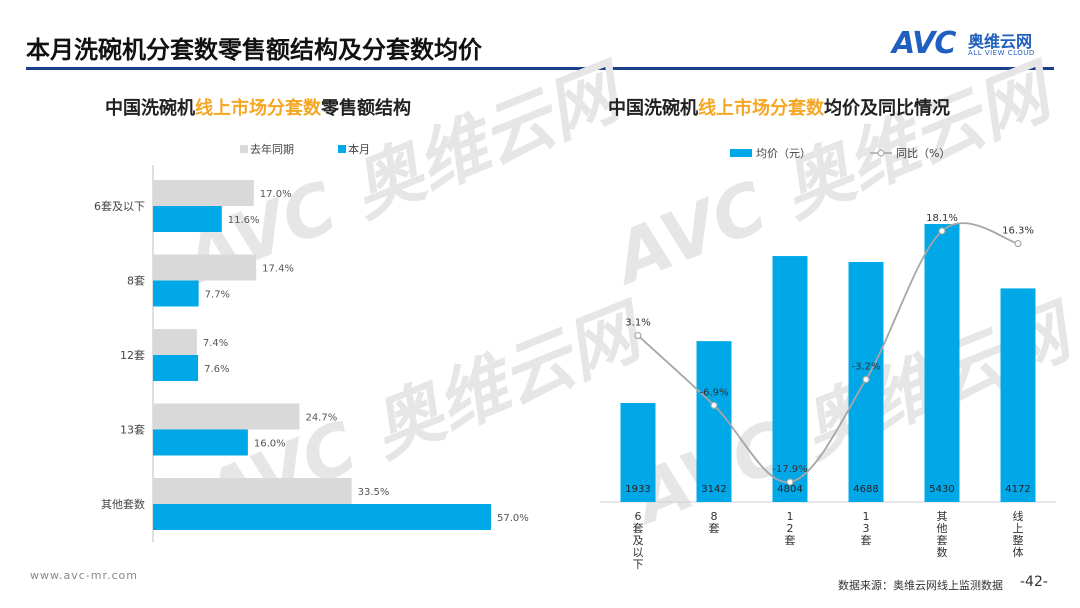 Image resolution: width=1080 pixels, height=608 pixels. Describe the element at coordinates (1017, 489) in the screenshot. I see `bar-value-label: 4172` at that location.